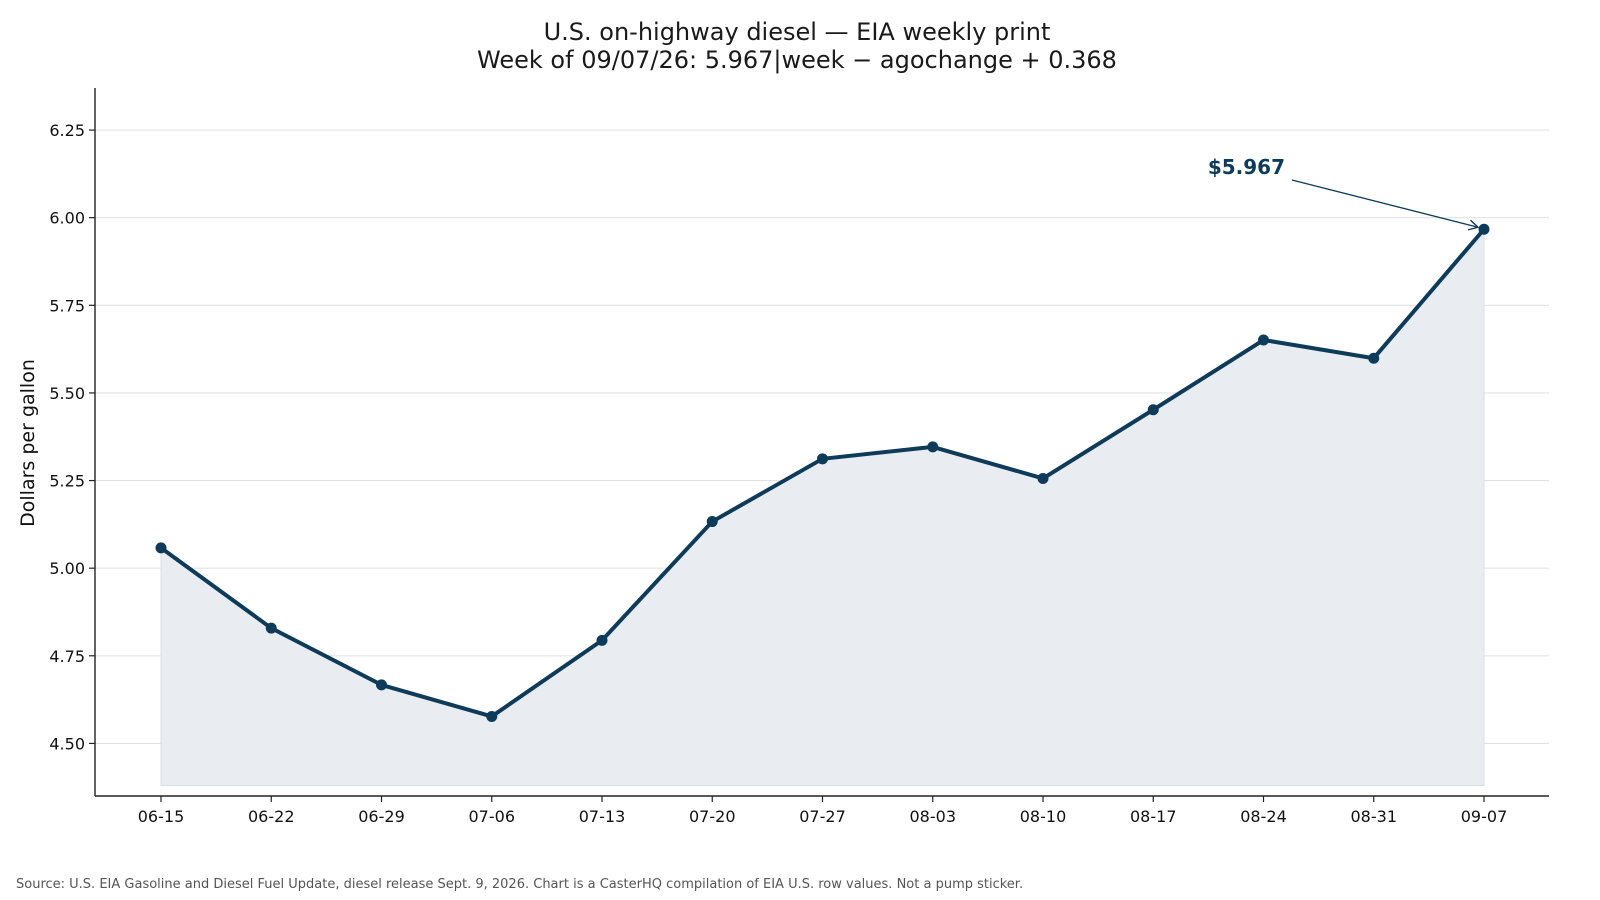  Describe the element at coordinates (1043, 816) in the screenshot. I see `x-tick-label: 08-10` at that location.